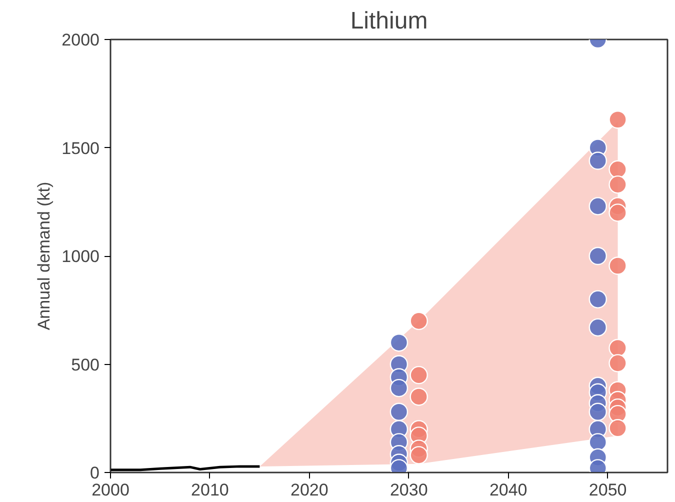  What do you see at coordinates (81, 256) in the screenshot?
I see `y-tick-label: 1000` at bounding box center [81, 256].